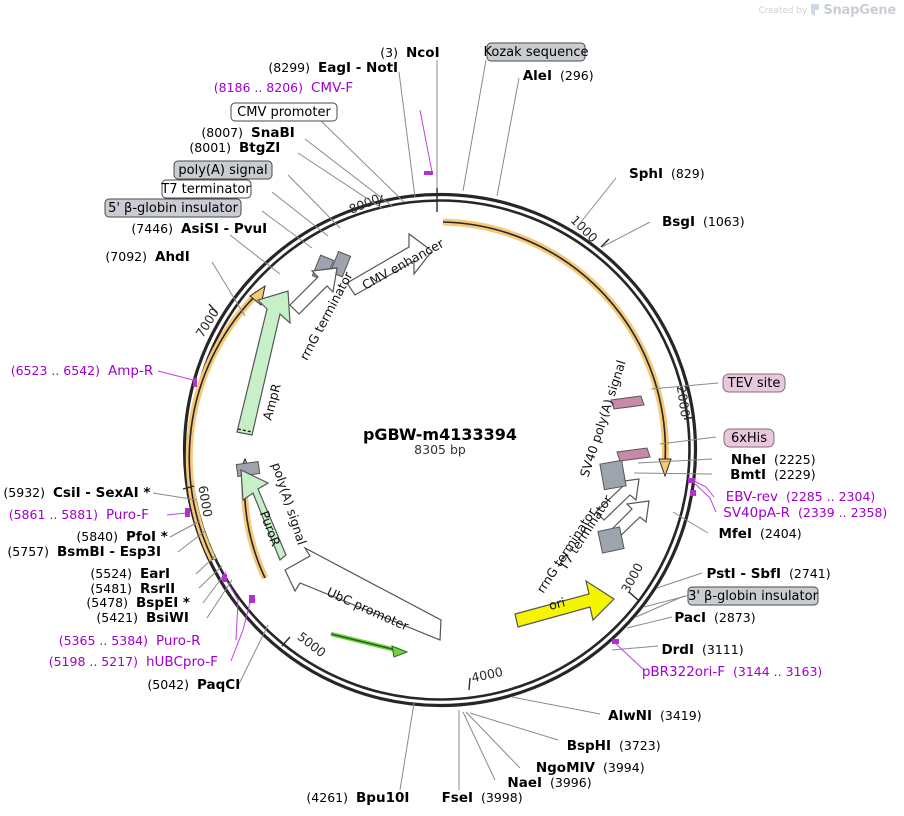 Image resolution: width=904 pixels, height=816 pixels. What do you see at coordinates (283, 88) in the screenshot?
I see `site-label-cmv-f: (8186 .. 8206) CMV-F` at bounding box center [283, 88].